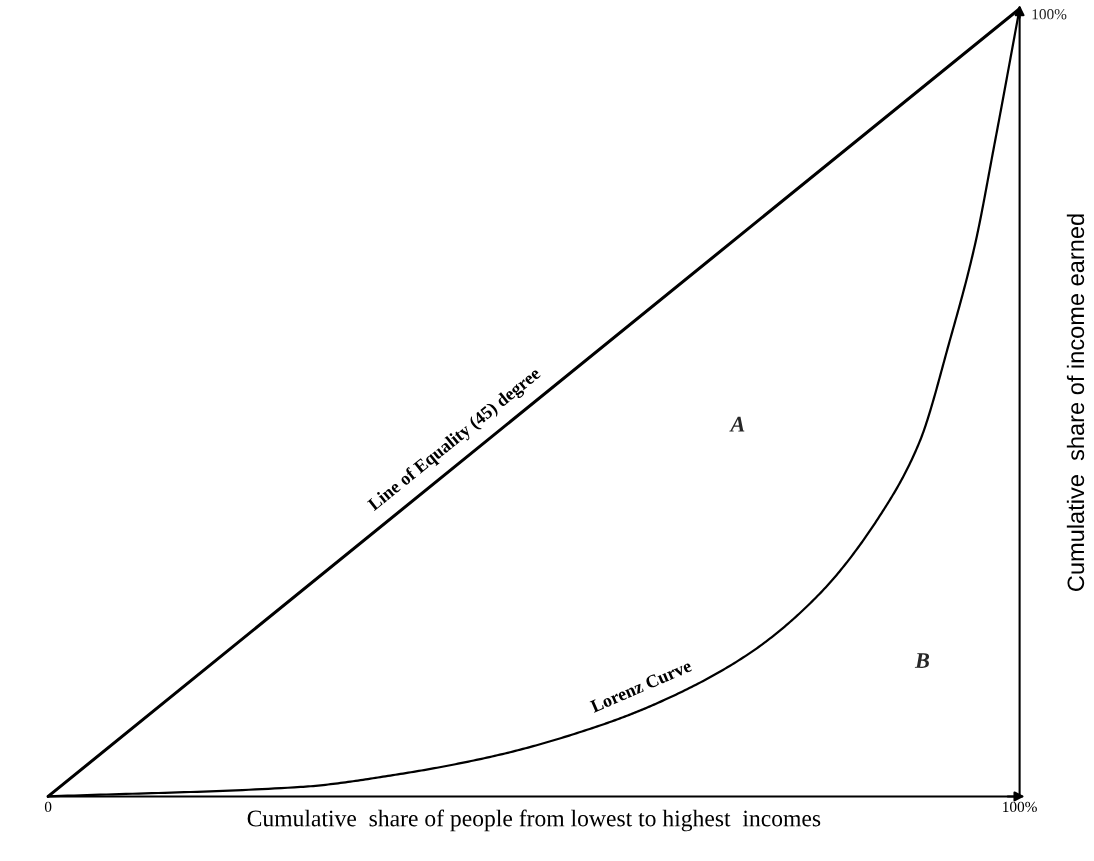 This screenshot has height=861, width=1094. What do you see at coordinates (737, 424) in the screenshot?
I see `annotation: A` at bounding box center [737, 424].